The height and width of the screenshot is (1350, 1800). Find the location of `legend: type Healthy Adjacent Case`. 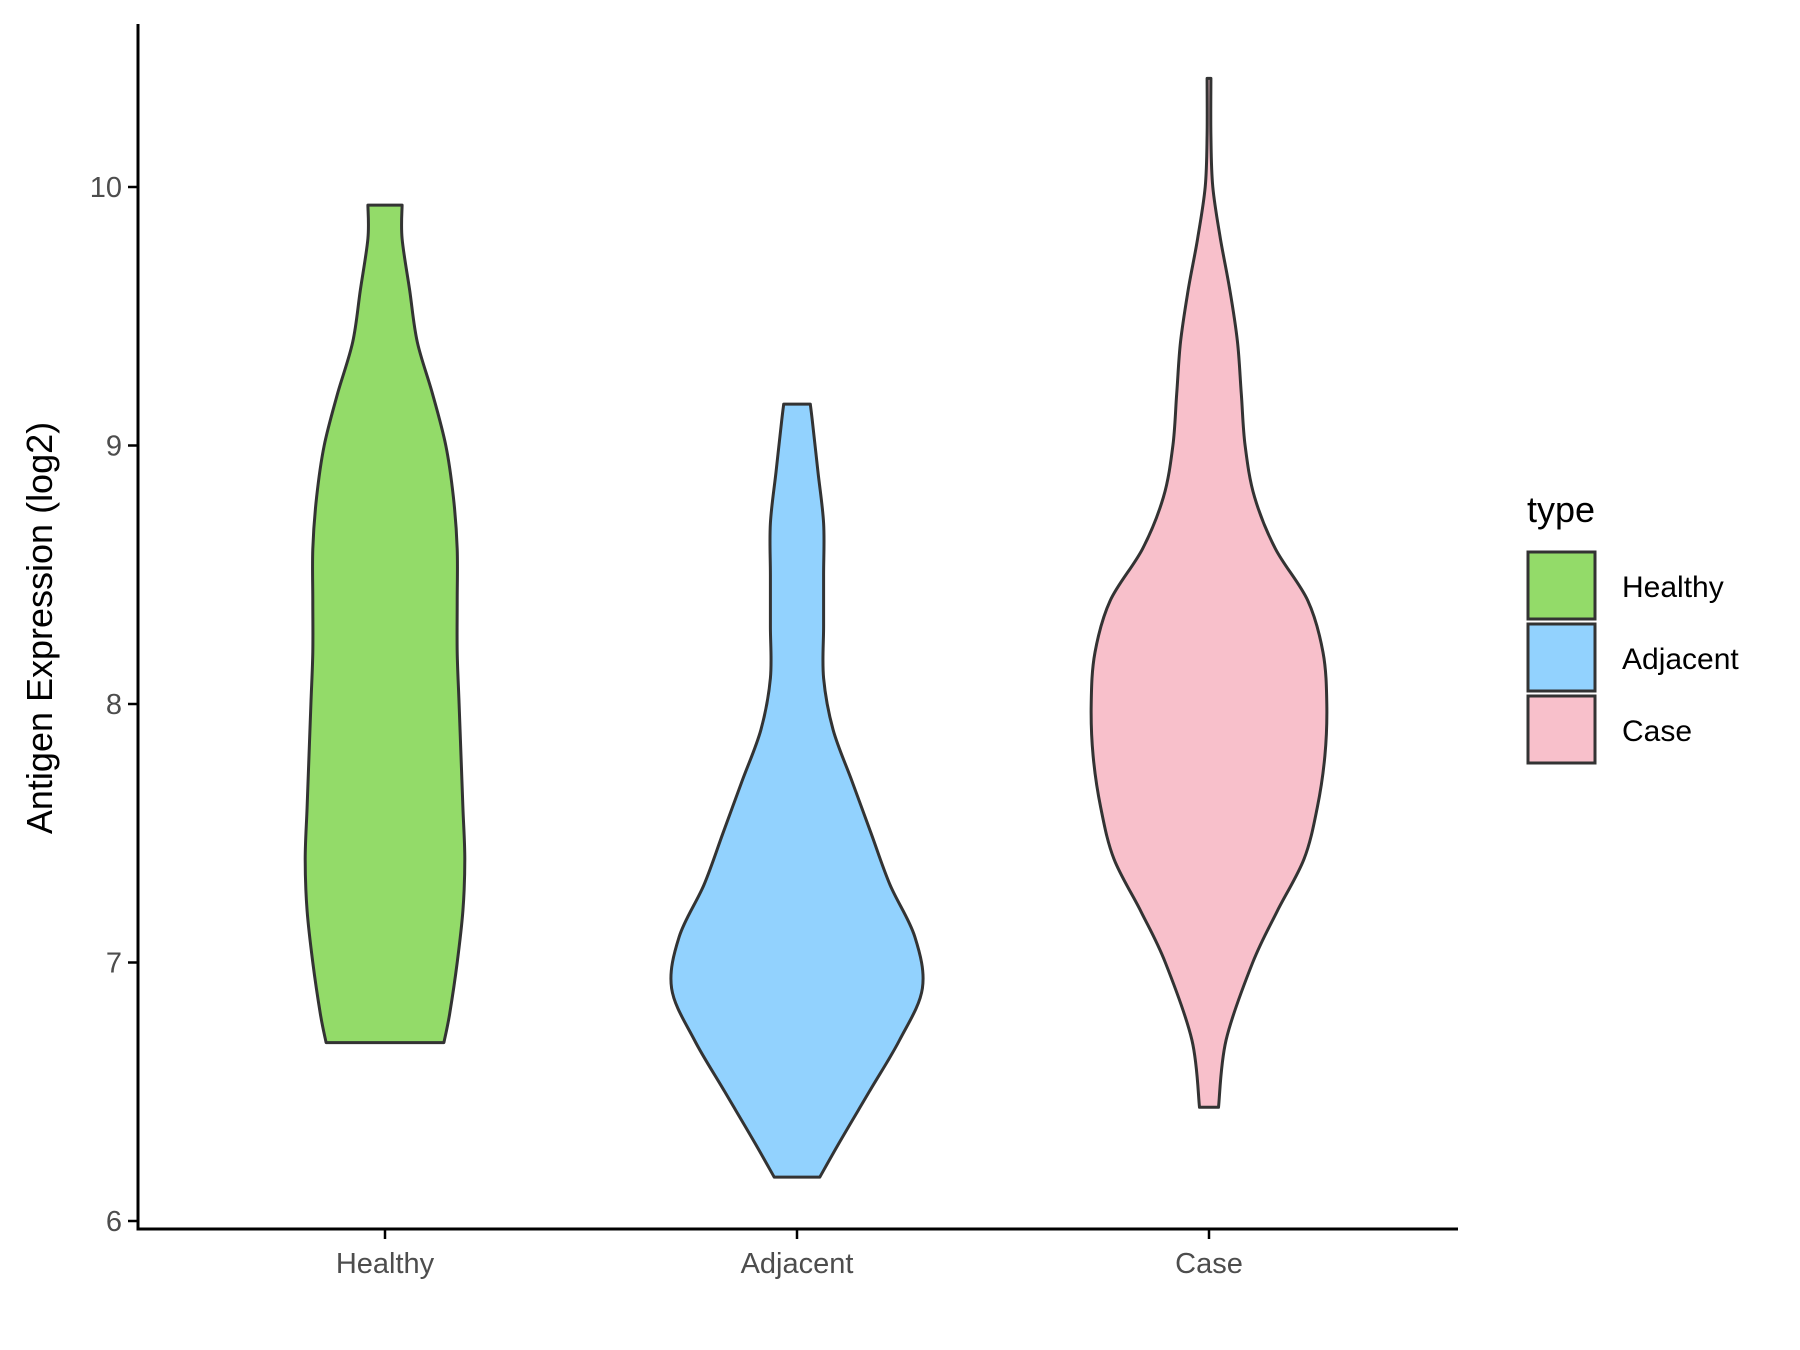

legend: type Healthy Adjacent Case is located at coordinates (1632, 627).